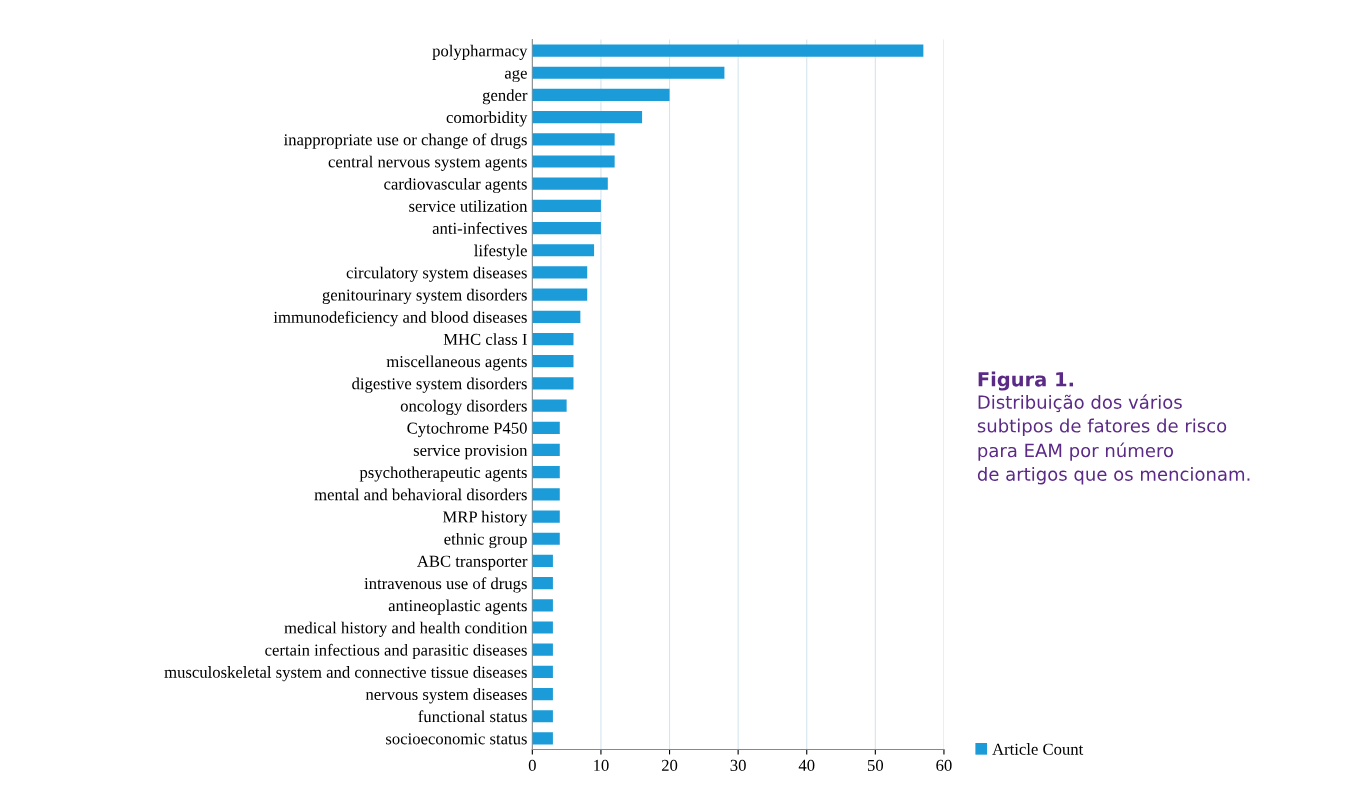 The image size is (1372, 789). Describe the element at coordinates (439, 385) in the screenshot. I see `y-tick-label: digestive system disorders` at that location.